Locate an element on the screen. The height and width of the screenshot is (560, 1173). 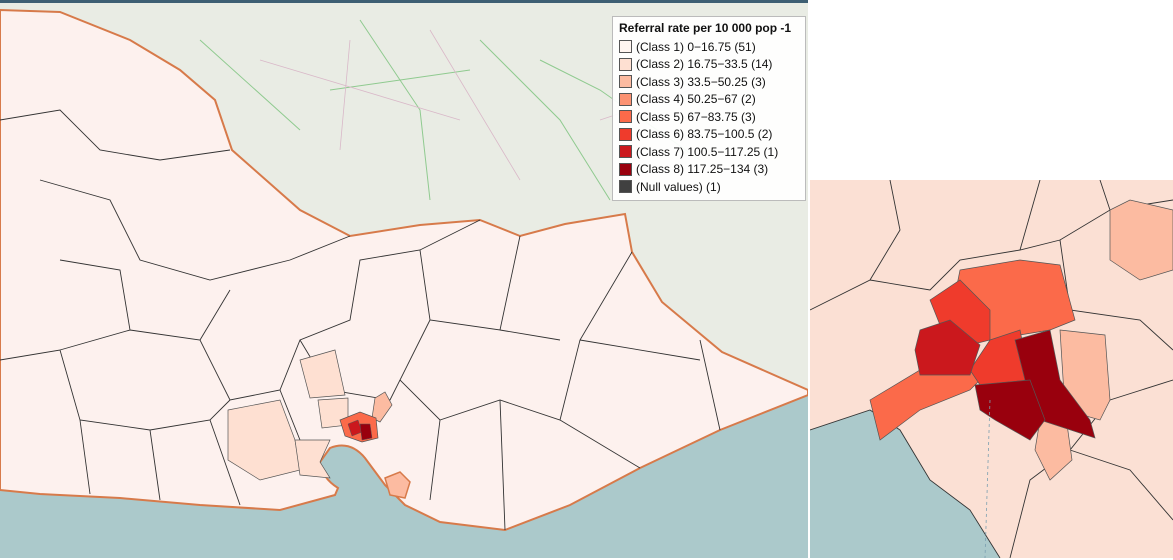
legend-item: (Class 5) 67−83.75 (3) is located at coordinates (709, 117).